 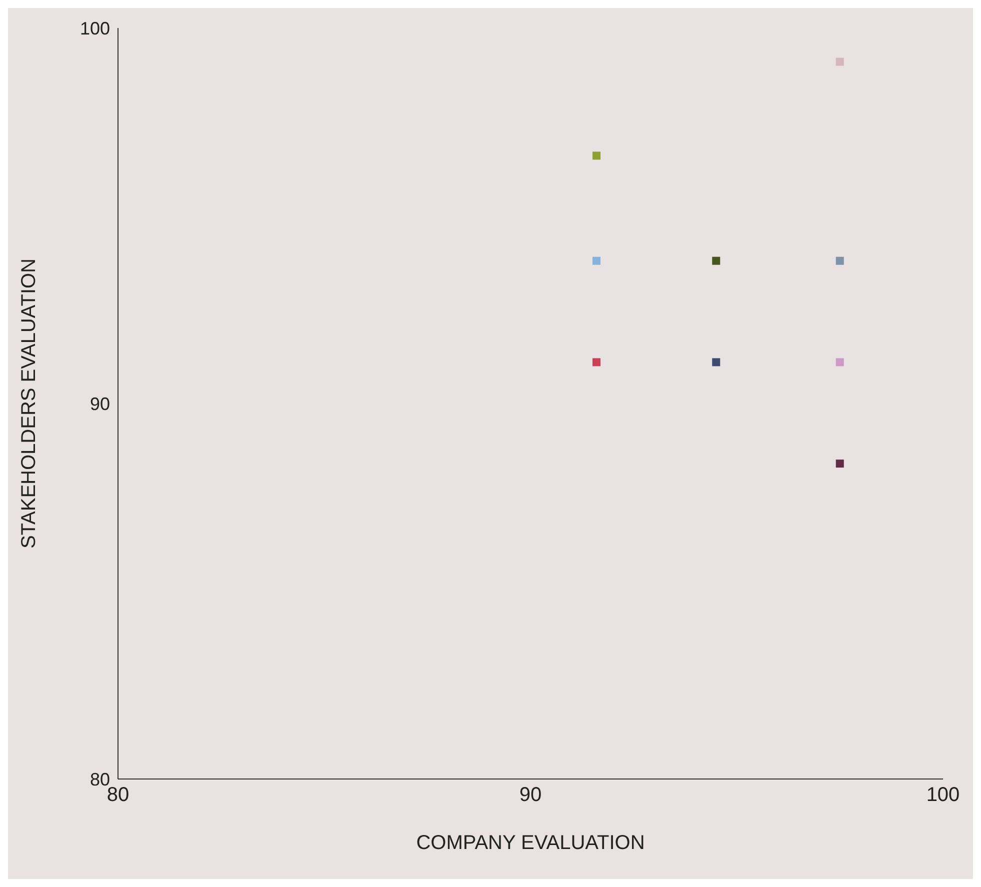 What do you see at coordinates (29, 403) in the screenshot?
I see `y-axis-title: STAKEHOLDERS EVALUATION` at bounding box center [29, 403].